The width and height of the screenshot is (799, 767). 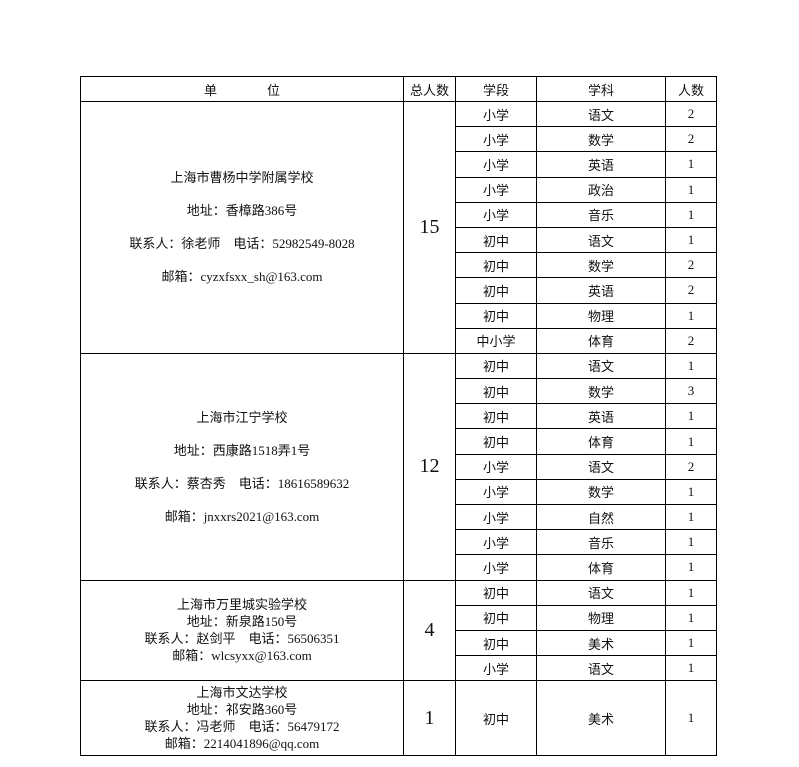 What do you see at coordinates (242, 277) in the screenshot?
I see `school-email: 邮箱：cyzxfsxx_sh@163.com` at bounding box center [242, 277].